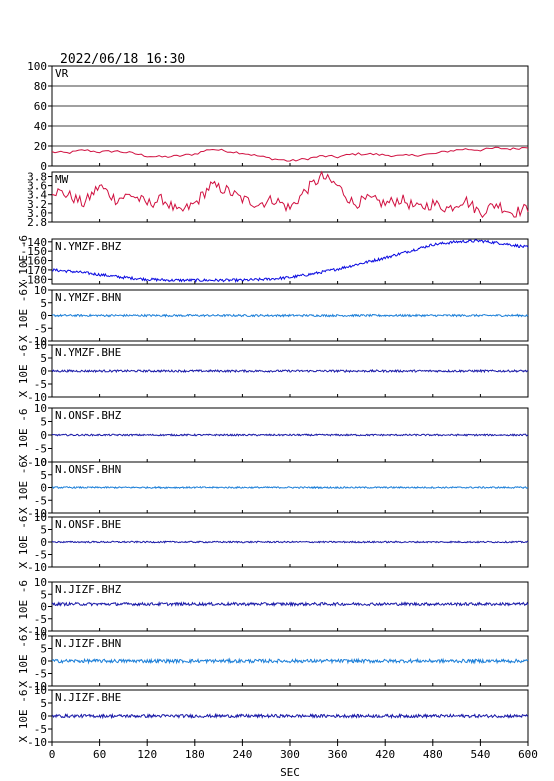 Image resolution: width=554 pixels, height=781 pixels. Describe the element at coordinates (23, 371) in the screenshot. I see `panel-5-ylabel: X 10E -6` at that location.